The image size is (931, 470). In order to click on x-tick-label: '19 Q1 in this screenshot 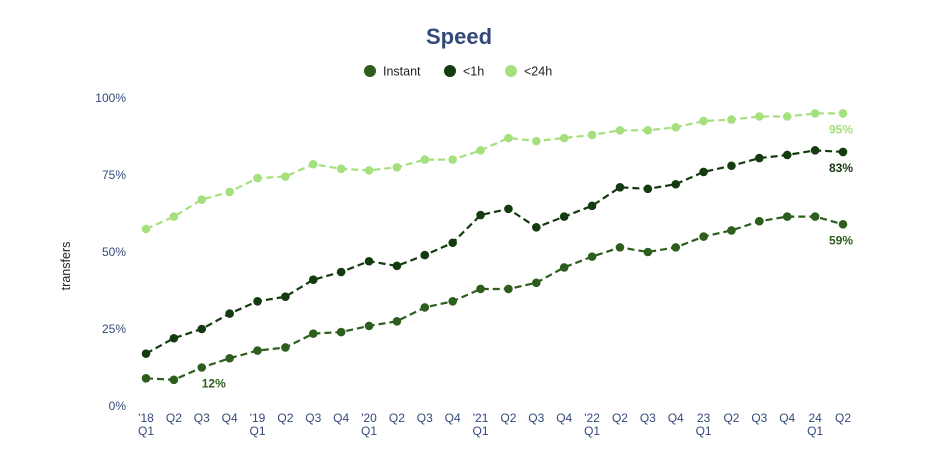, I will do `click(258, 424)`.